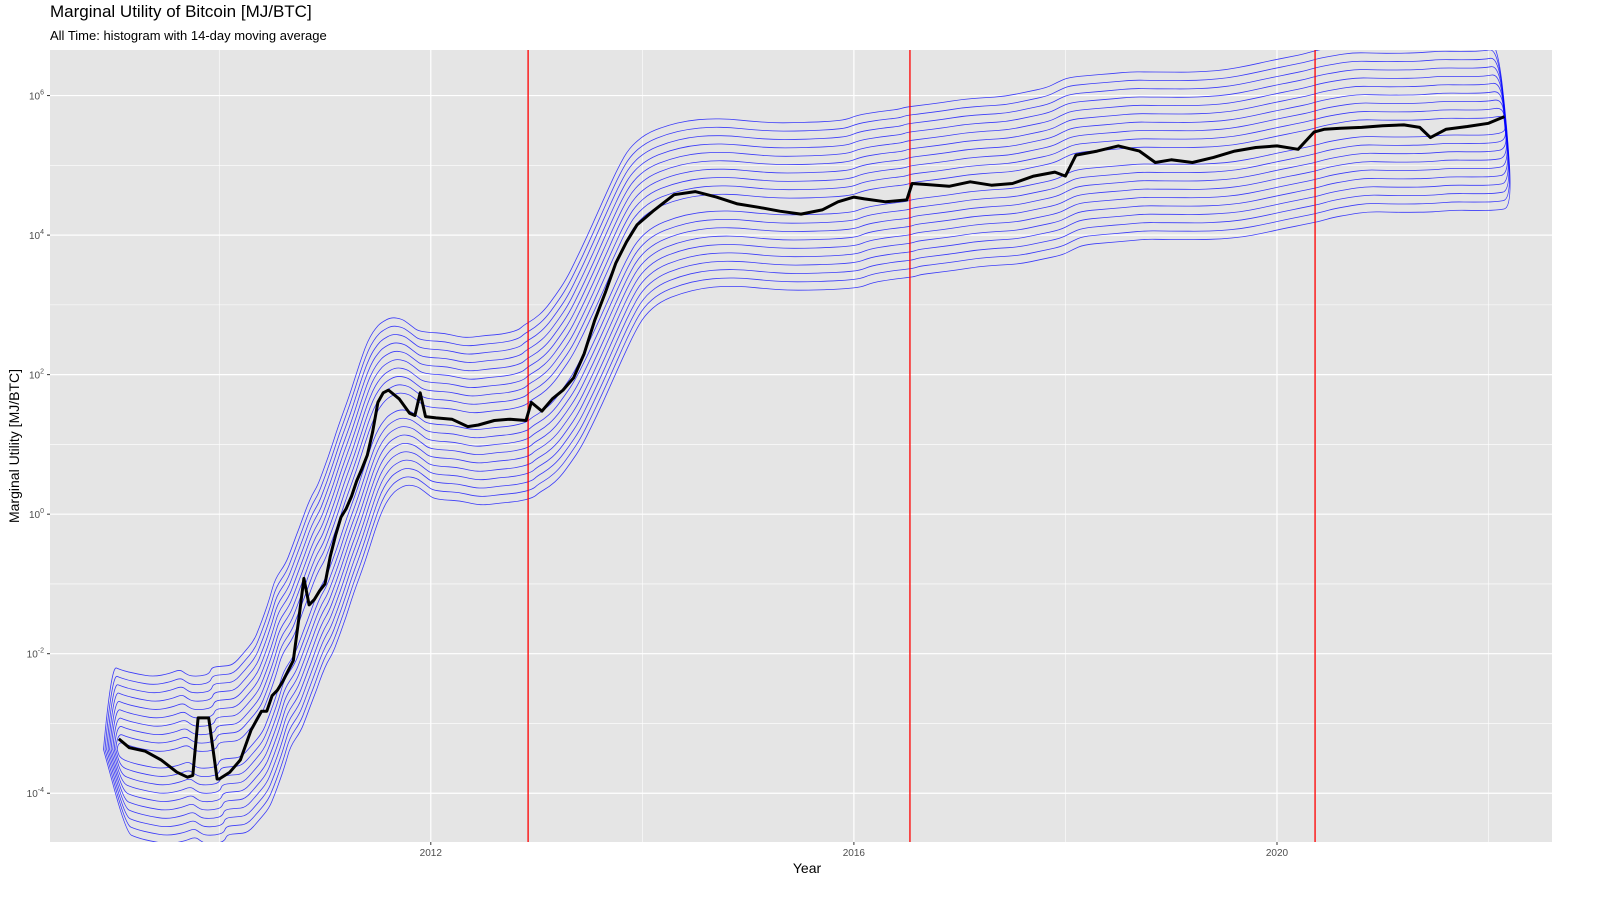  I want to click on x-tick-label: 2012, so click(431, 853).